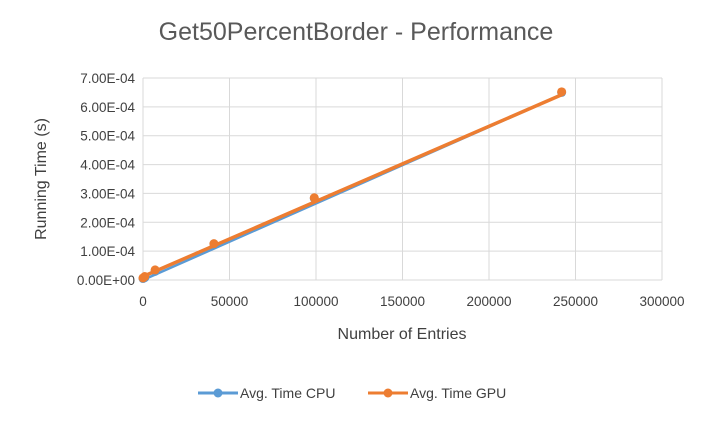 Image resolution: width=716 pixels, height=431 pixels. What do you see at coordinates (356, 32) in the screenshot?
I see `chart-title: Get50PercentBorder - Performance` at bounding box center [356, 32].